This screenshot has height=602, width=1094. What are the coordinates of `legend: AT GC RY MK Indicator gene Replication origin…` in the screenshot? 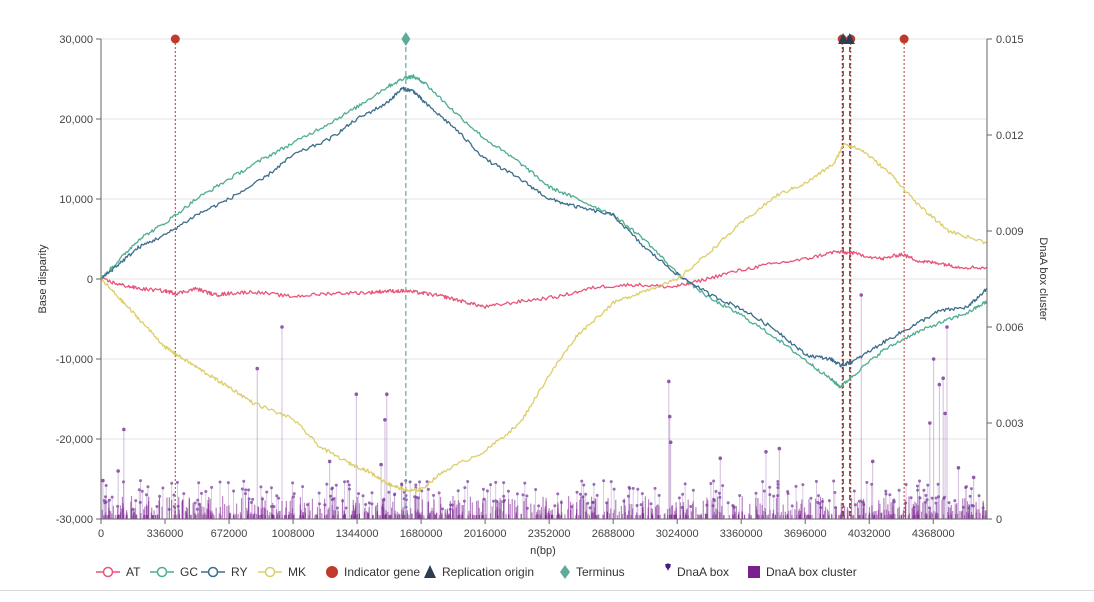 It's located at (476, 571).